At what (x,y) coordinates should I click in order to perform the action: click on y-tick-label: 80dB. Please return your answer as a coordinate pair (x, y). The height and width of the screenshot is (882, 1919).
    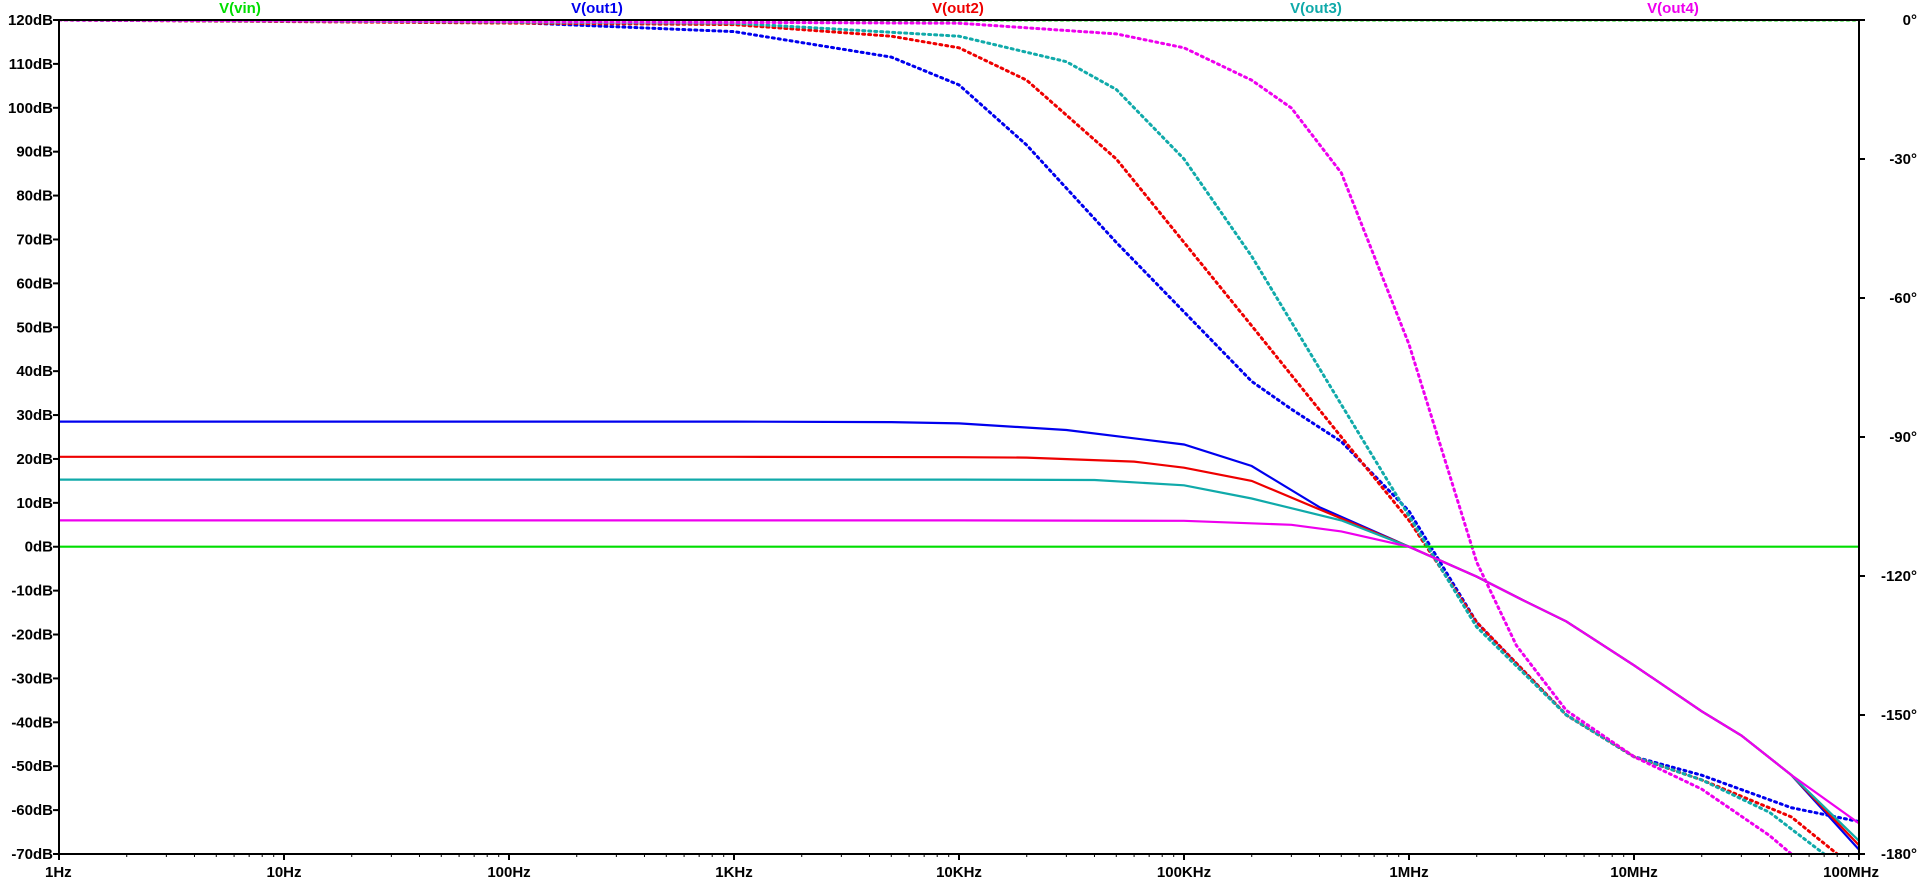
    Looking at the image, I should click on (34, 196).